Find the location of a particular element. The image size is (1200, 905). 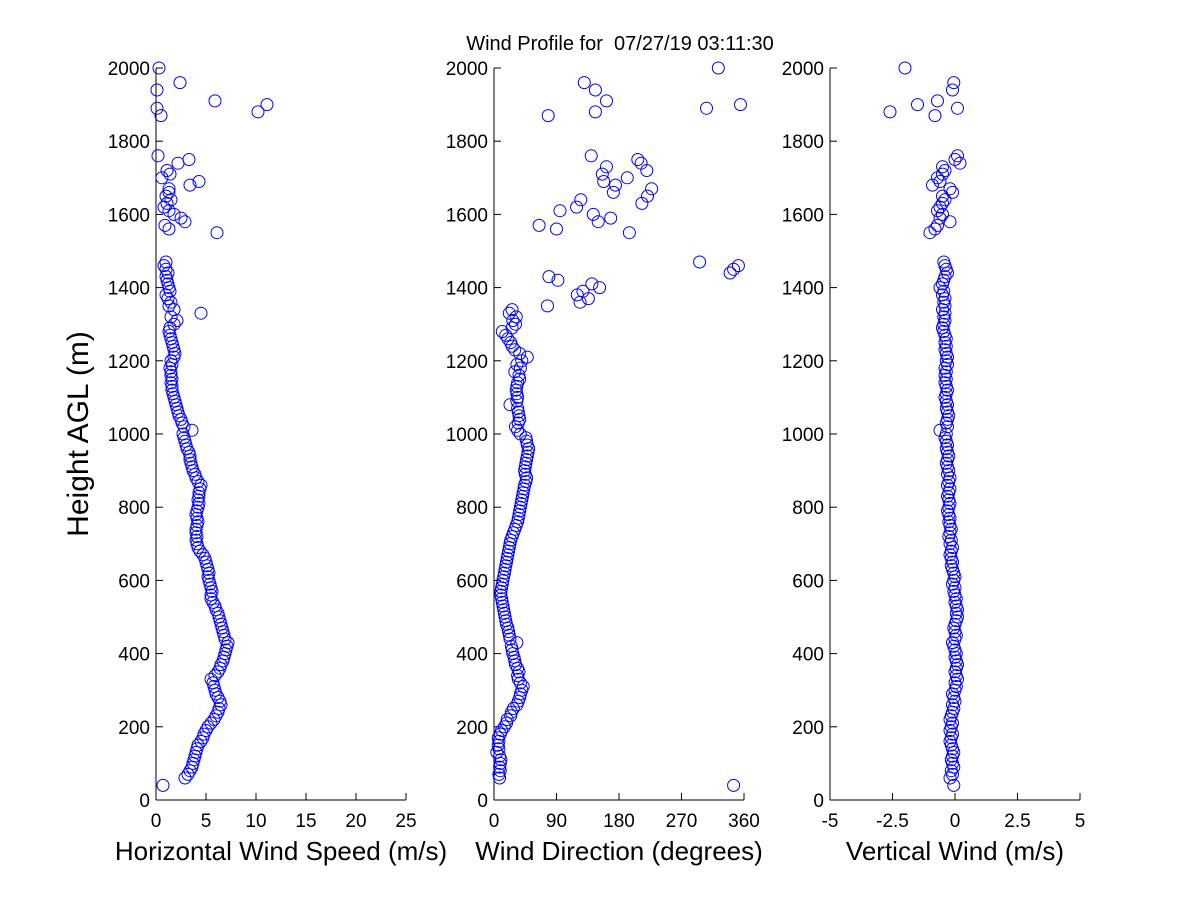

speed-x-tick-label: 10 is located at coordinates (255, 821).